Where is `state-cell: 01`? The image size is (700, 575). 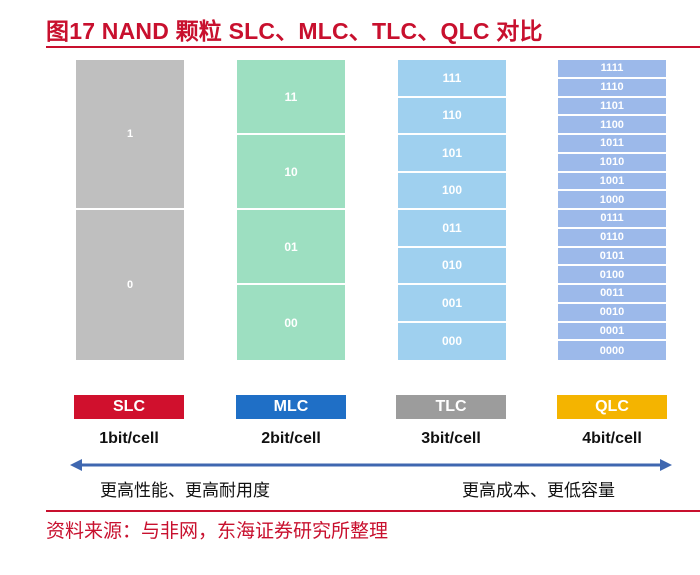
state-cell: 01 is located at coordinates (291, 246).